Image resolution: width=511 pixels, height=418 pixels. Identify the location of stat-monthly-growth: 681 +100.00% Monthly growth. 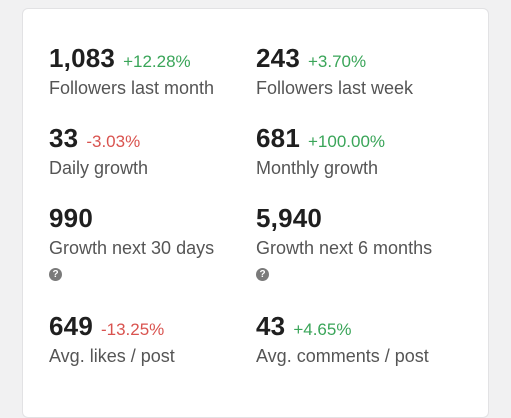
(356, 151).